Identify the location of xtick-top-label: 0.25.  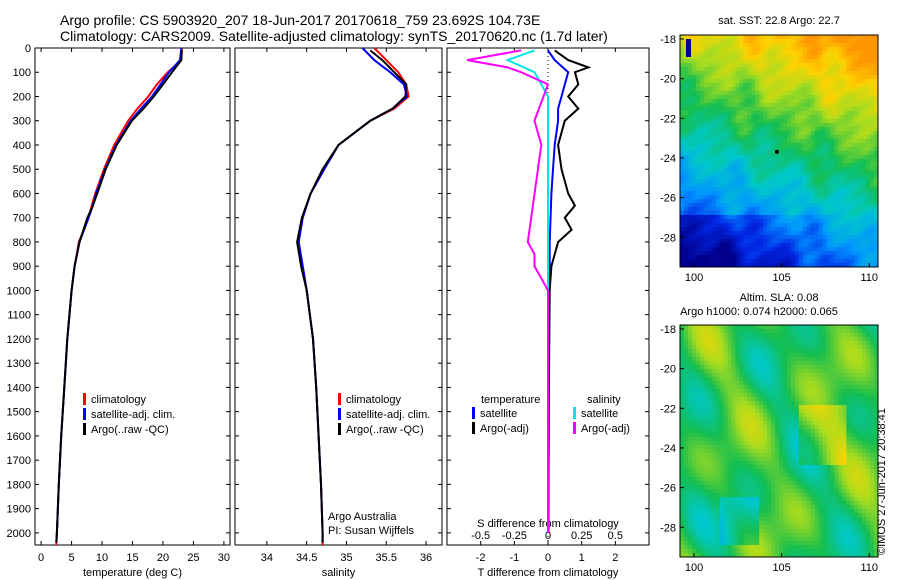
(581, 536).